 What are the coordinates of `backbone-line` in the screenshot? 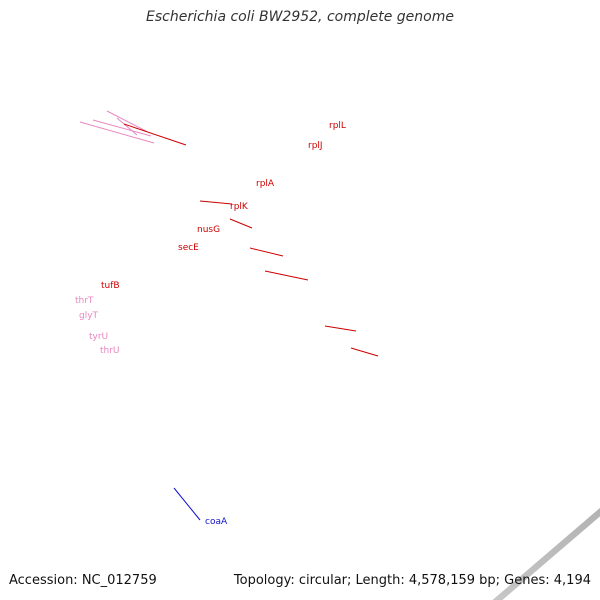 It's located at (546, 553).